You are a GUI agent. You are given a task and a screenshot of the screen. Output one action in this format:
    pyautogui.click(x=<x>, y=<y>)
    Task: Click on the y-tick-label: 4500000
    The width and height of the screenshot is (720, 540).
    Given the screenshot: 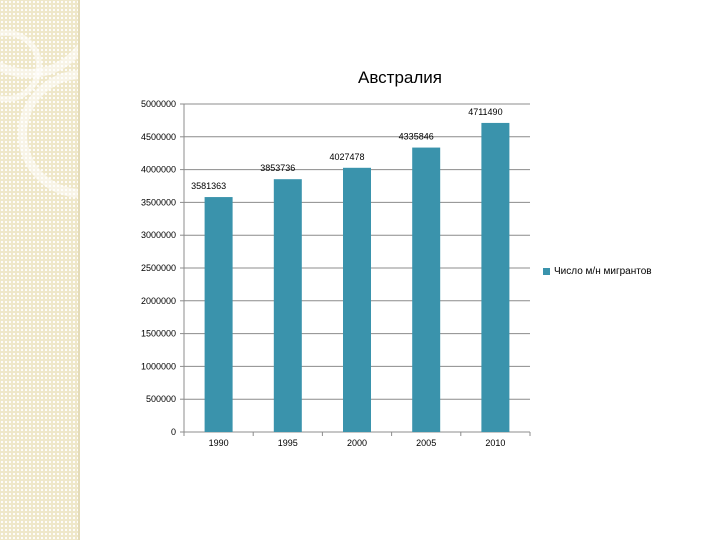 What is the action you would take?
    pyautogui.click(x=158, y=137)
    